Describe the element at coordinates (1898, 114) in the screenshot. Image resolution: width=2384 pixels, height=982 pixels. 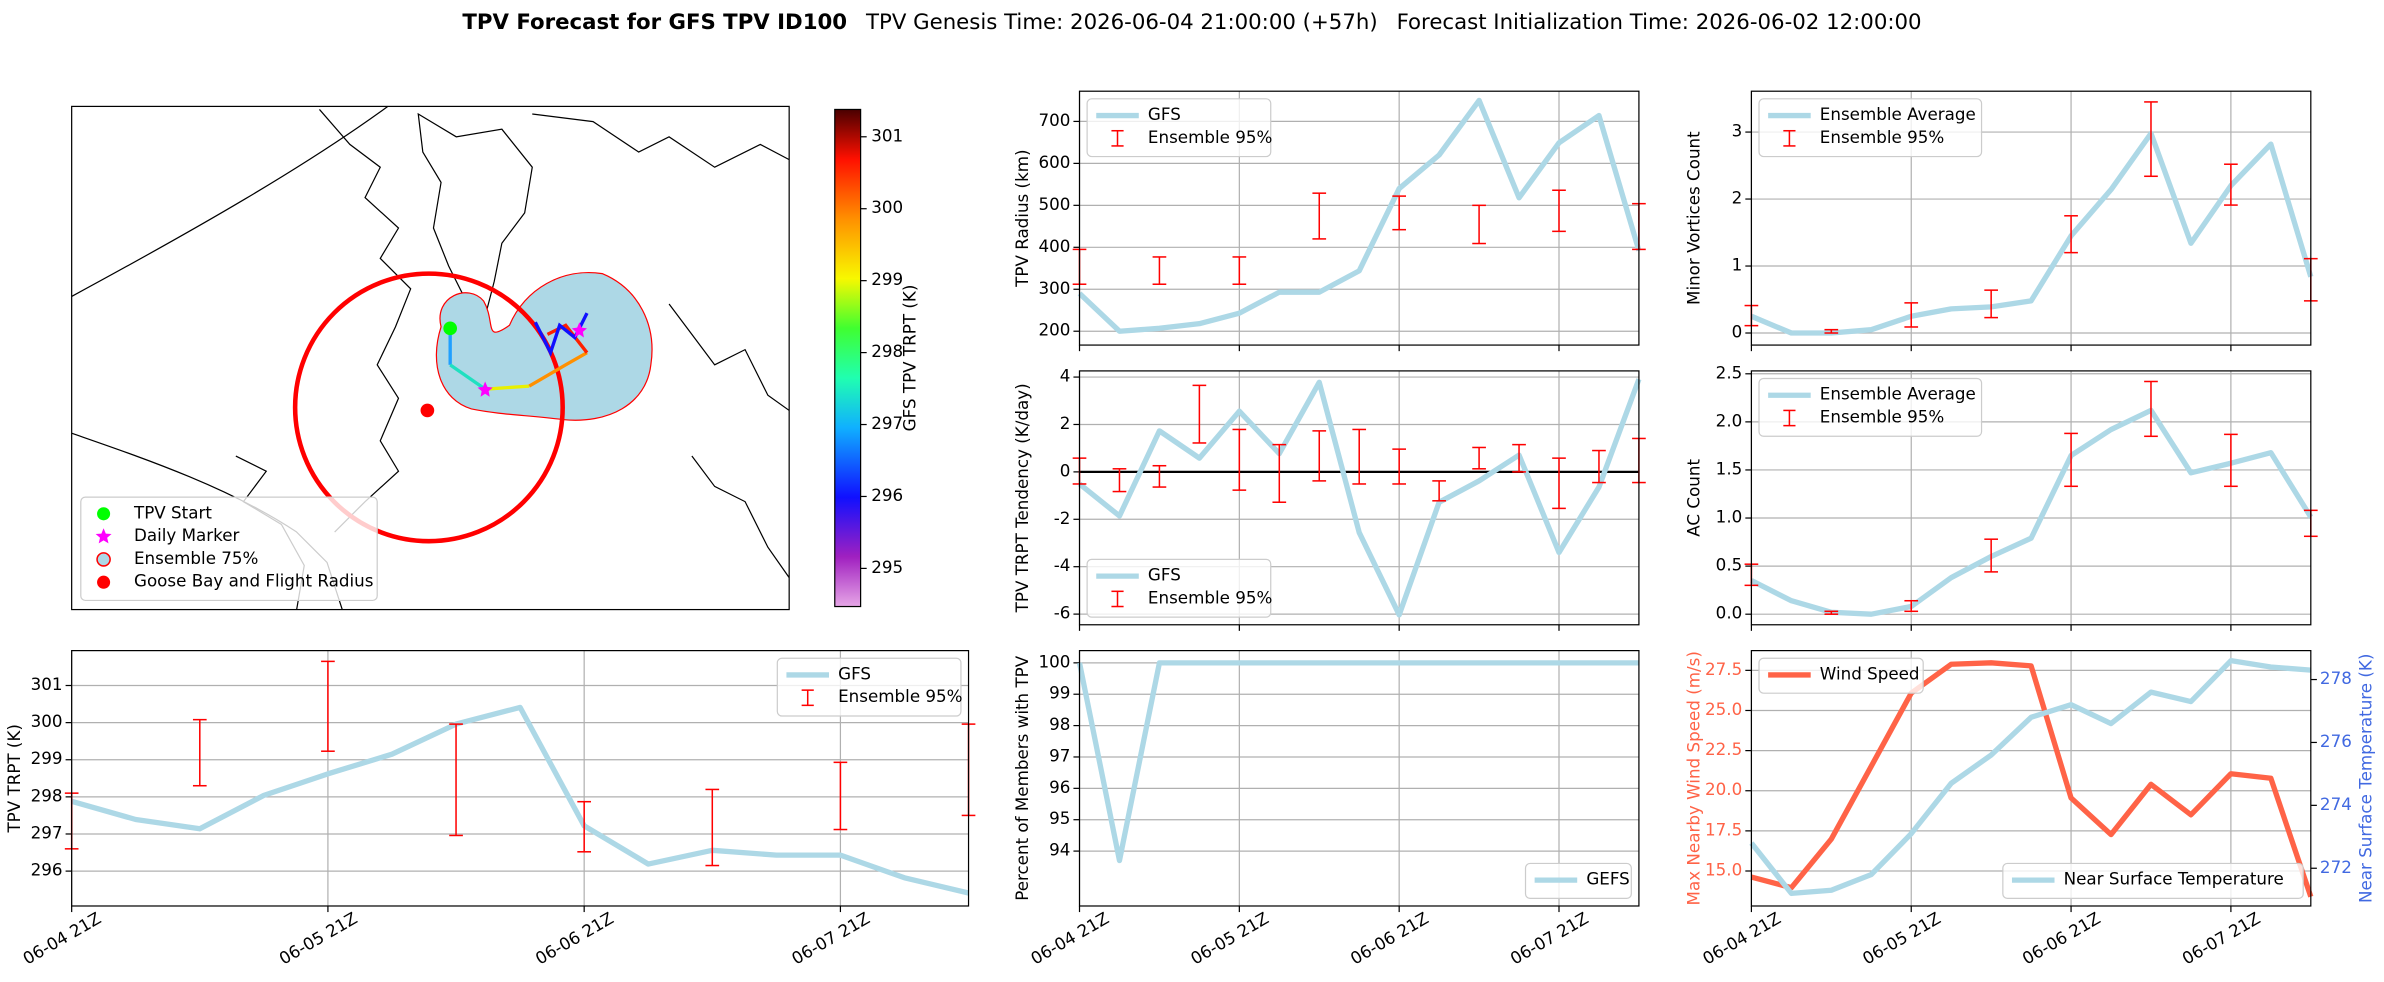
I see `legend-label: Ensemble Average` at that location.